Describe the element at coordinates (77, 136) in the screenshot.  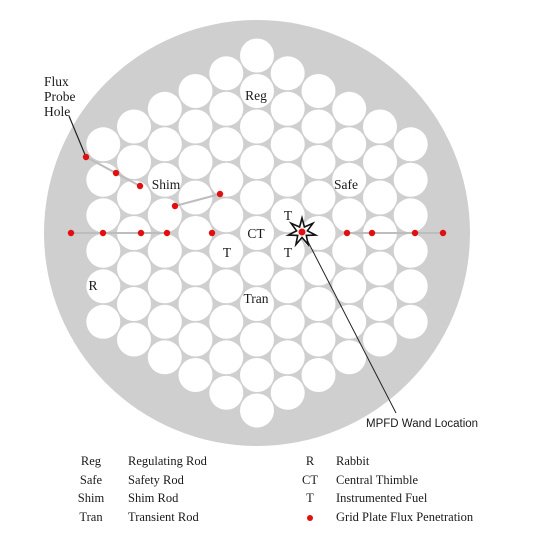
I see `flux-probe-leader-line` at that location.